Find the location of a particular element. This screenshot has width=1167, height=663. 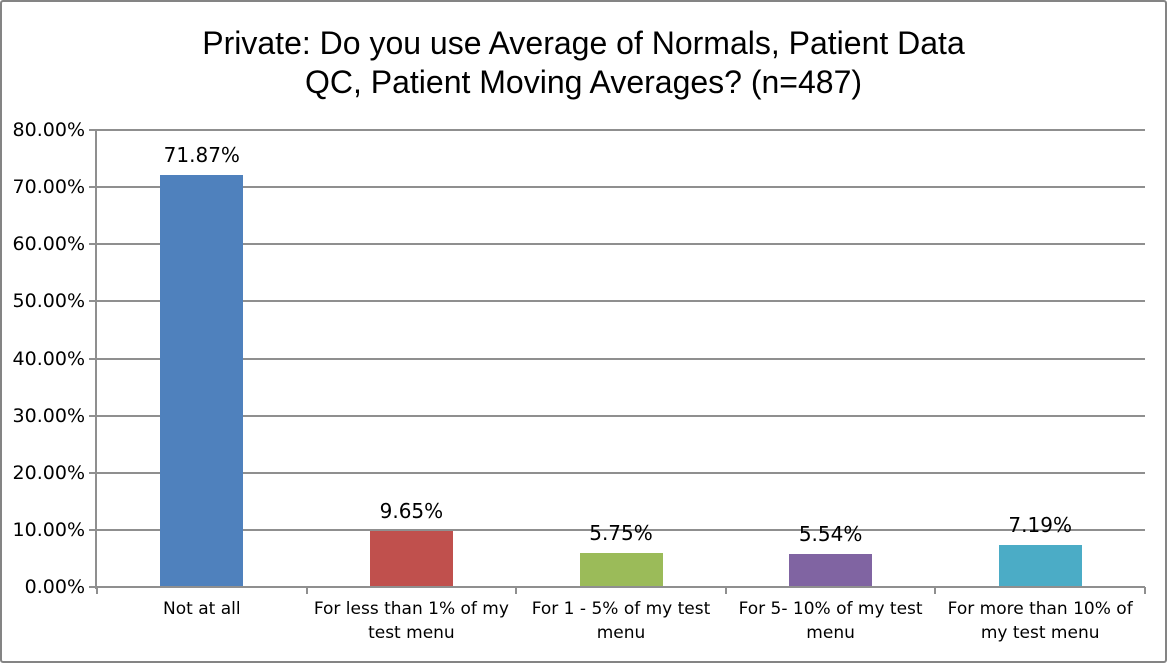

y-axis-label: 50.00% is located at coordinates (48, 301).